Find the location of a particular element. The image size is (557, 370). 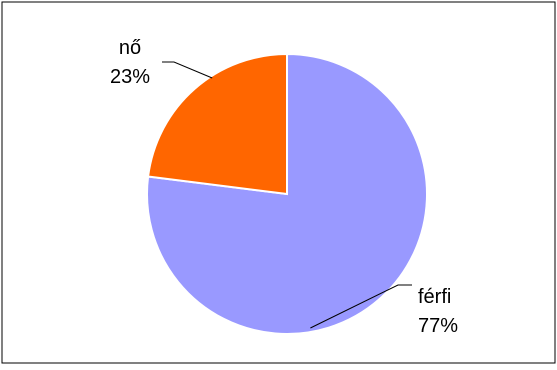

slice-label-value: 23% is located at coordinates (130, 77).